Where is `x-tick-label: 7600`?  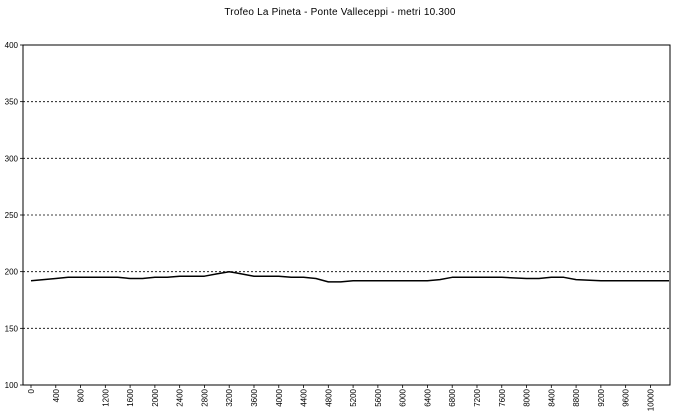 x-tick-label: 7600 is located at coordinates (502, 397).